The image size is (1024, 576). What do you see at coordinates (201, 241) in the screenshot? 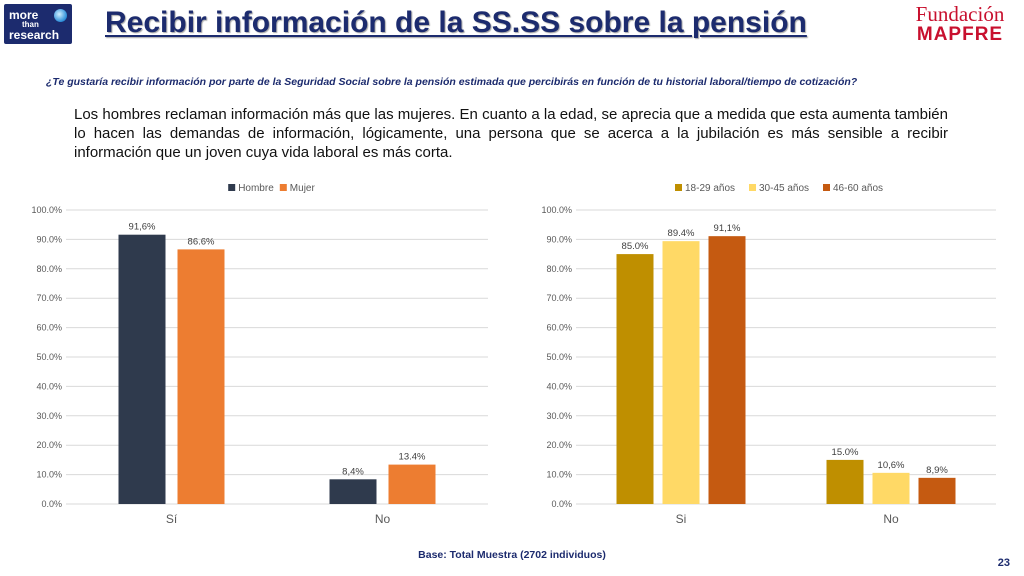
I see `data-label: 86.6%` at bounding box center [201, 241].